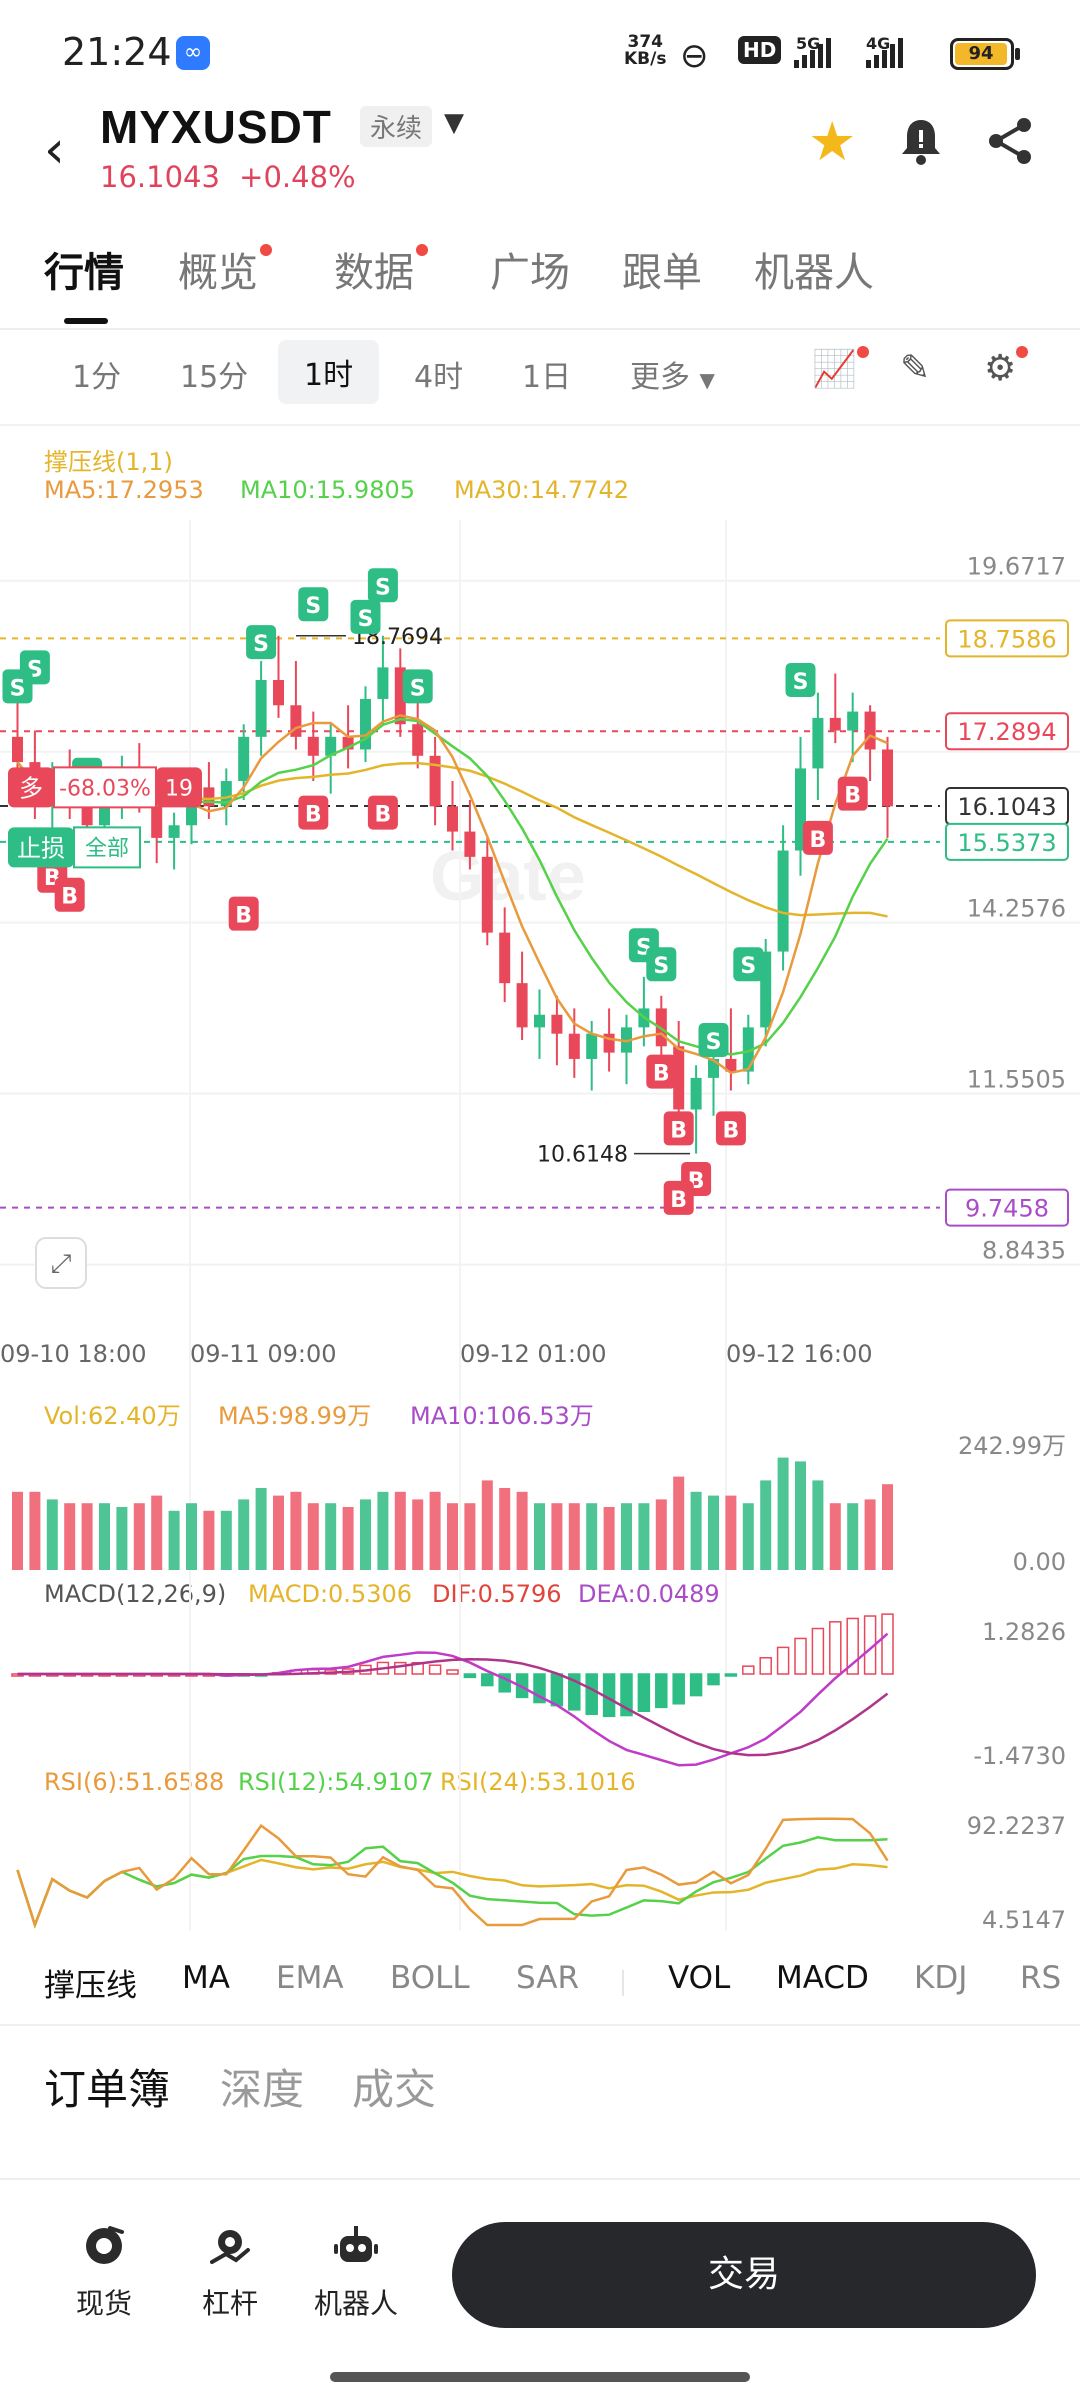 This screenshot has height=2400, width=1080. What do you see at coordinates (814, 269) in the screenshot?
I see `tab-bot: 机器人` at bounding box center [814, 269].